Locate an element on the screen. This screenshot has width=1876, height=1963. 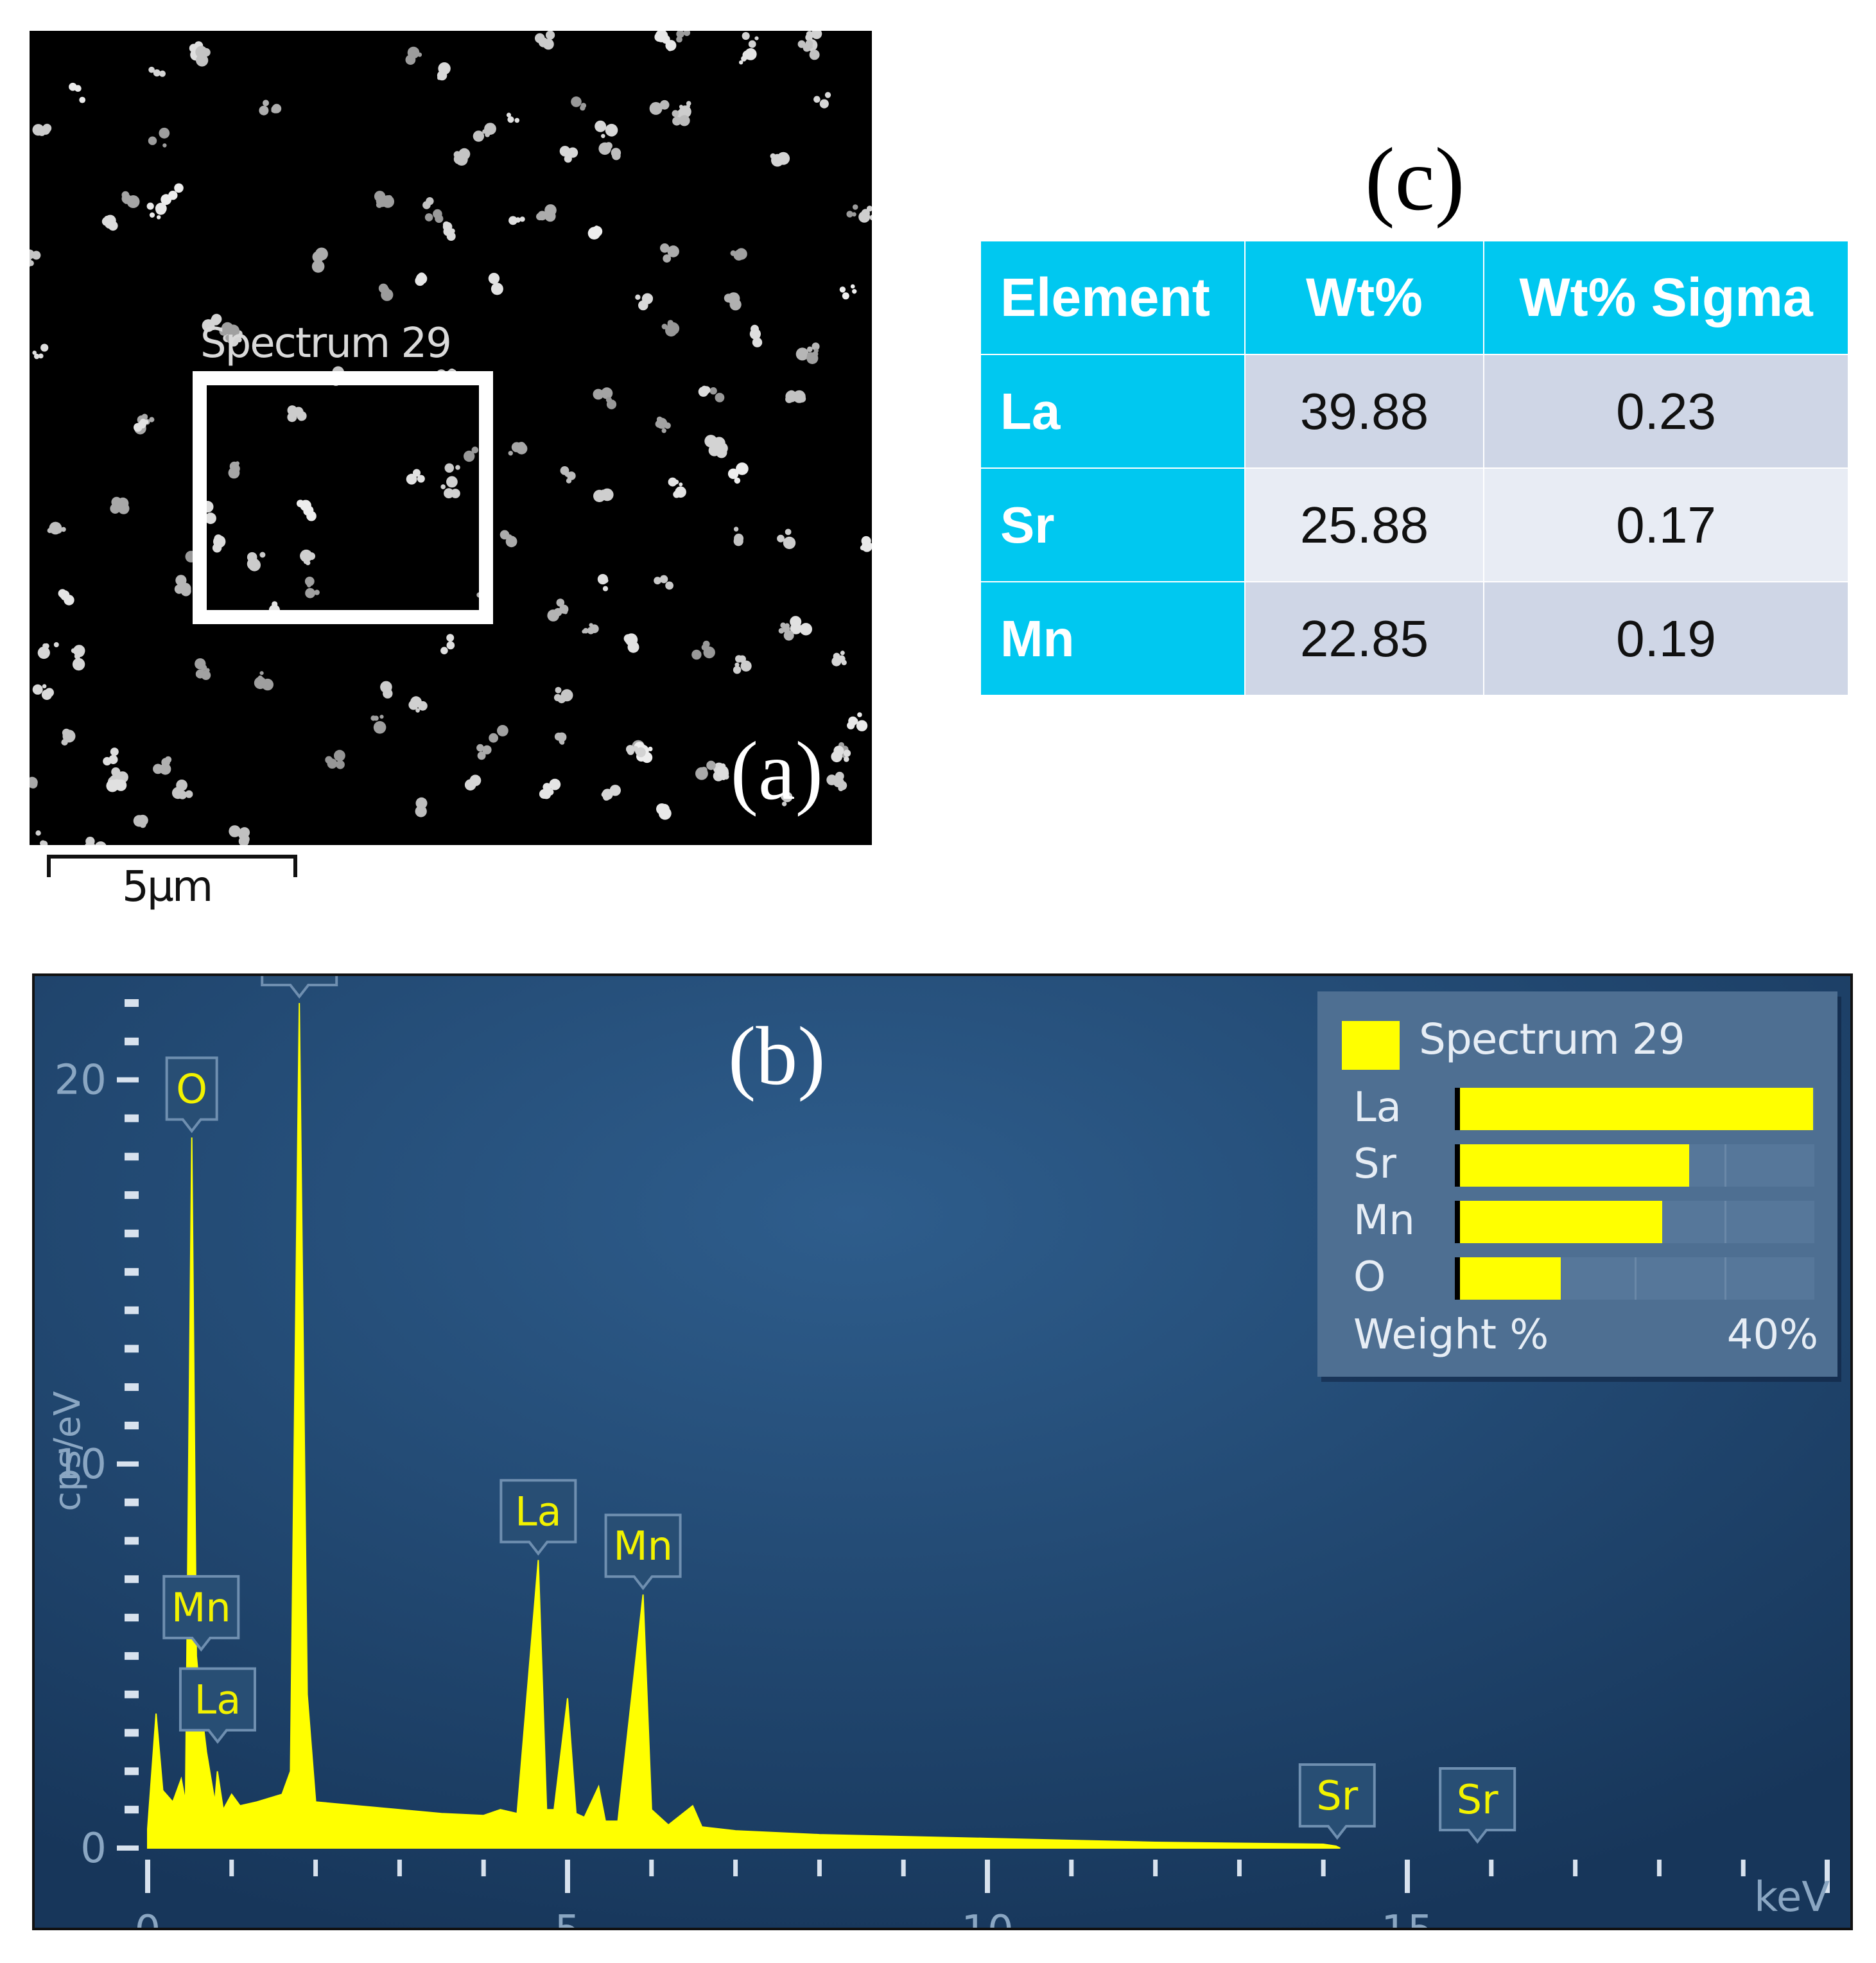
scale-bar is located at coordinates (172, 866).